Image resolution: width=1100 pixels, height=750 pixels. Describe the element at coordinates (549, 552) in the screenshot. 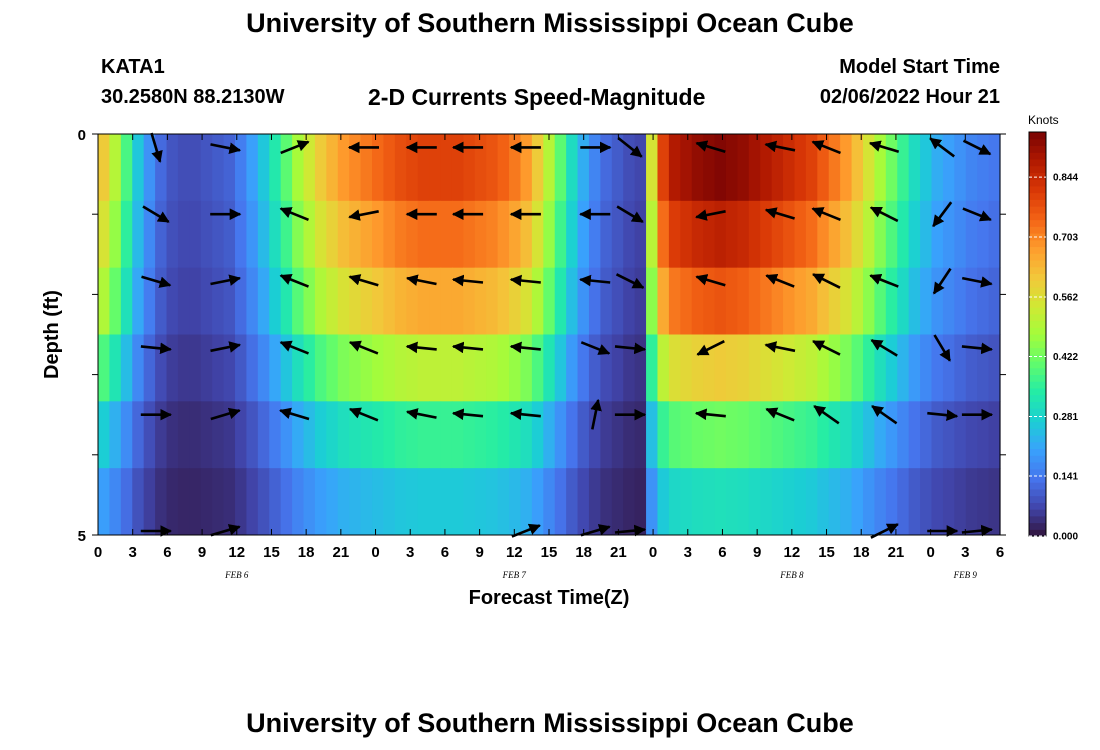

I see `x-tick-label: 15` at that location.